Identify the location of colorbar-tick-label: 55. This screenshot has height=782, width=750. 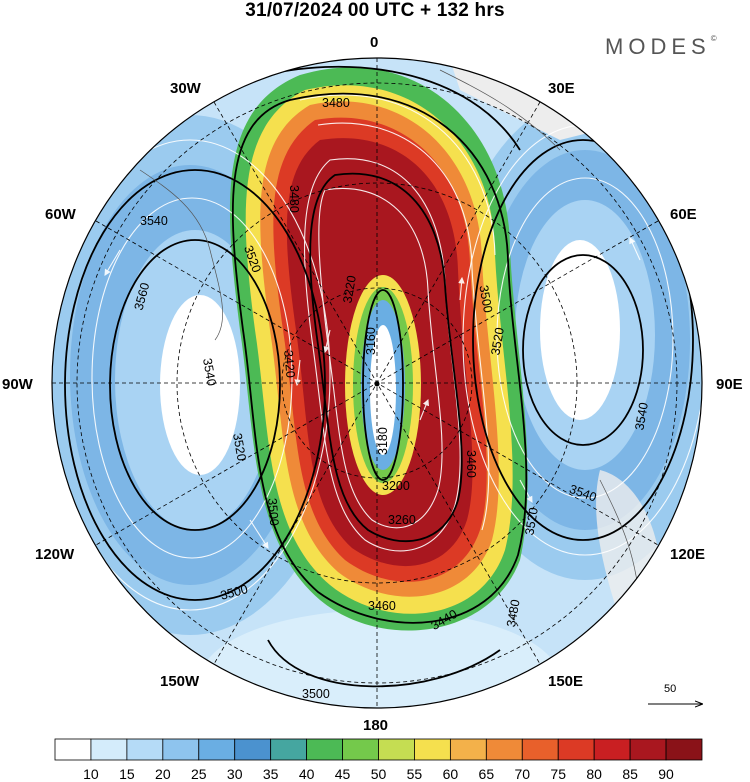
(414, 774).